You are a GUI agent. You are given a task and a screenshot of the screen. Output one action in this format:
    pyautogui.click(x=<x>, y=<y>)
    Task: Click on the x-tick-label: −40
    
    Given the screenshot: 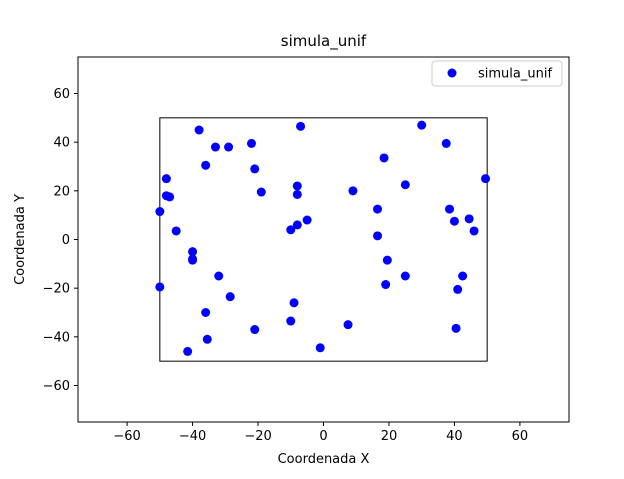 What is the action you would take?
    pyautogui.click(x=192, y=436)
    